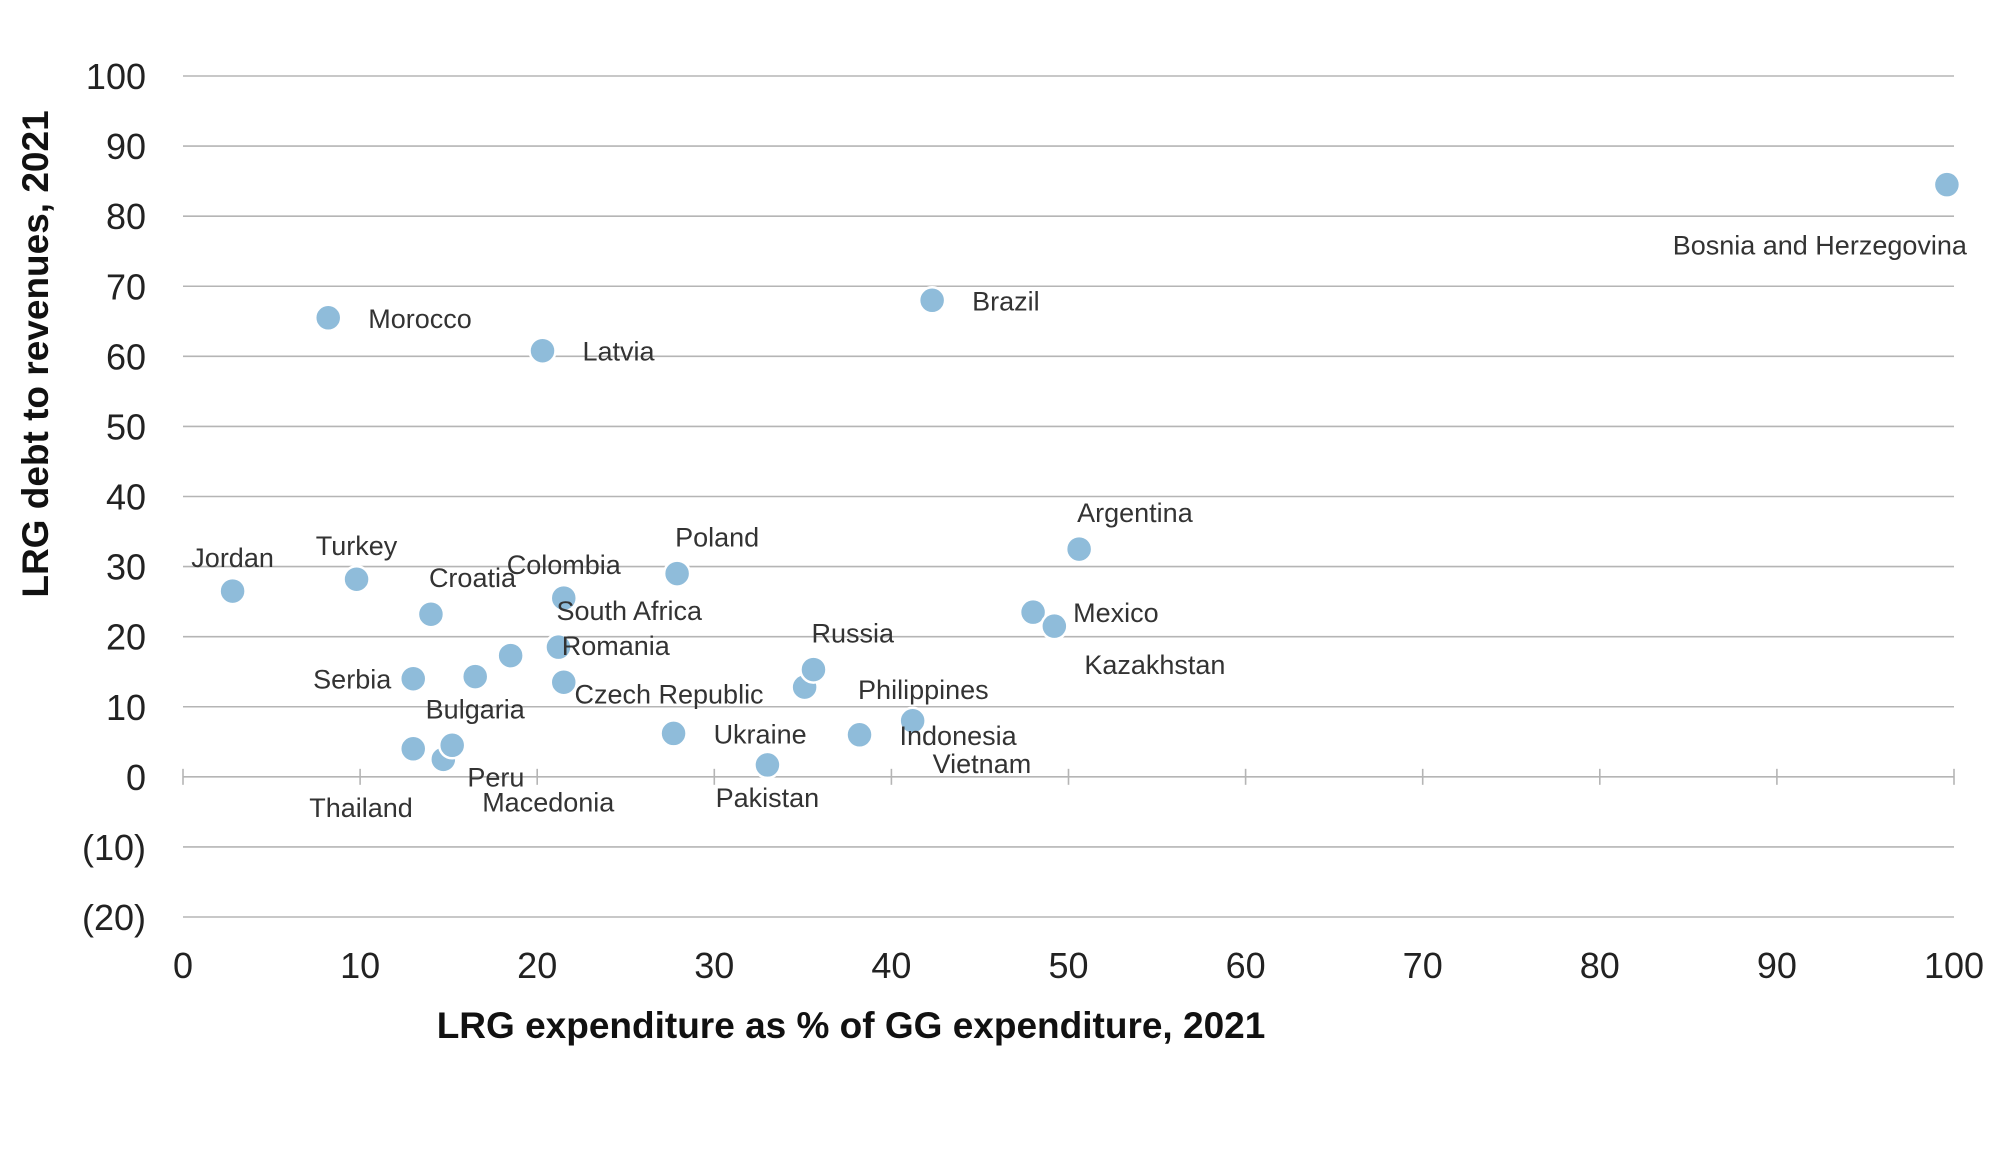  Describe the element at coordinates (126, 216) in the screenshot. I see `y-tick-label: 80` at that location.